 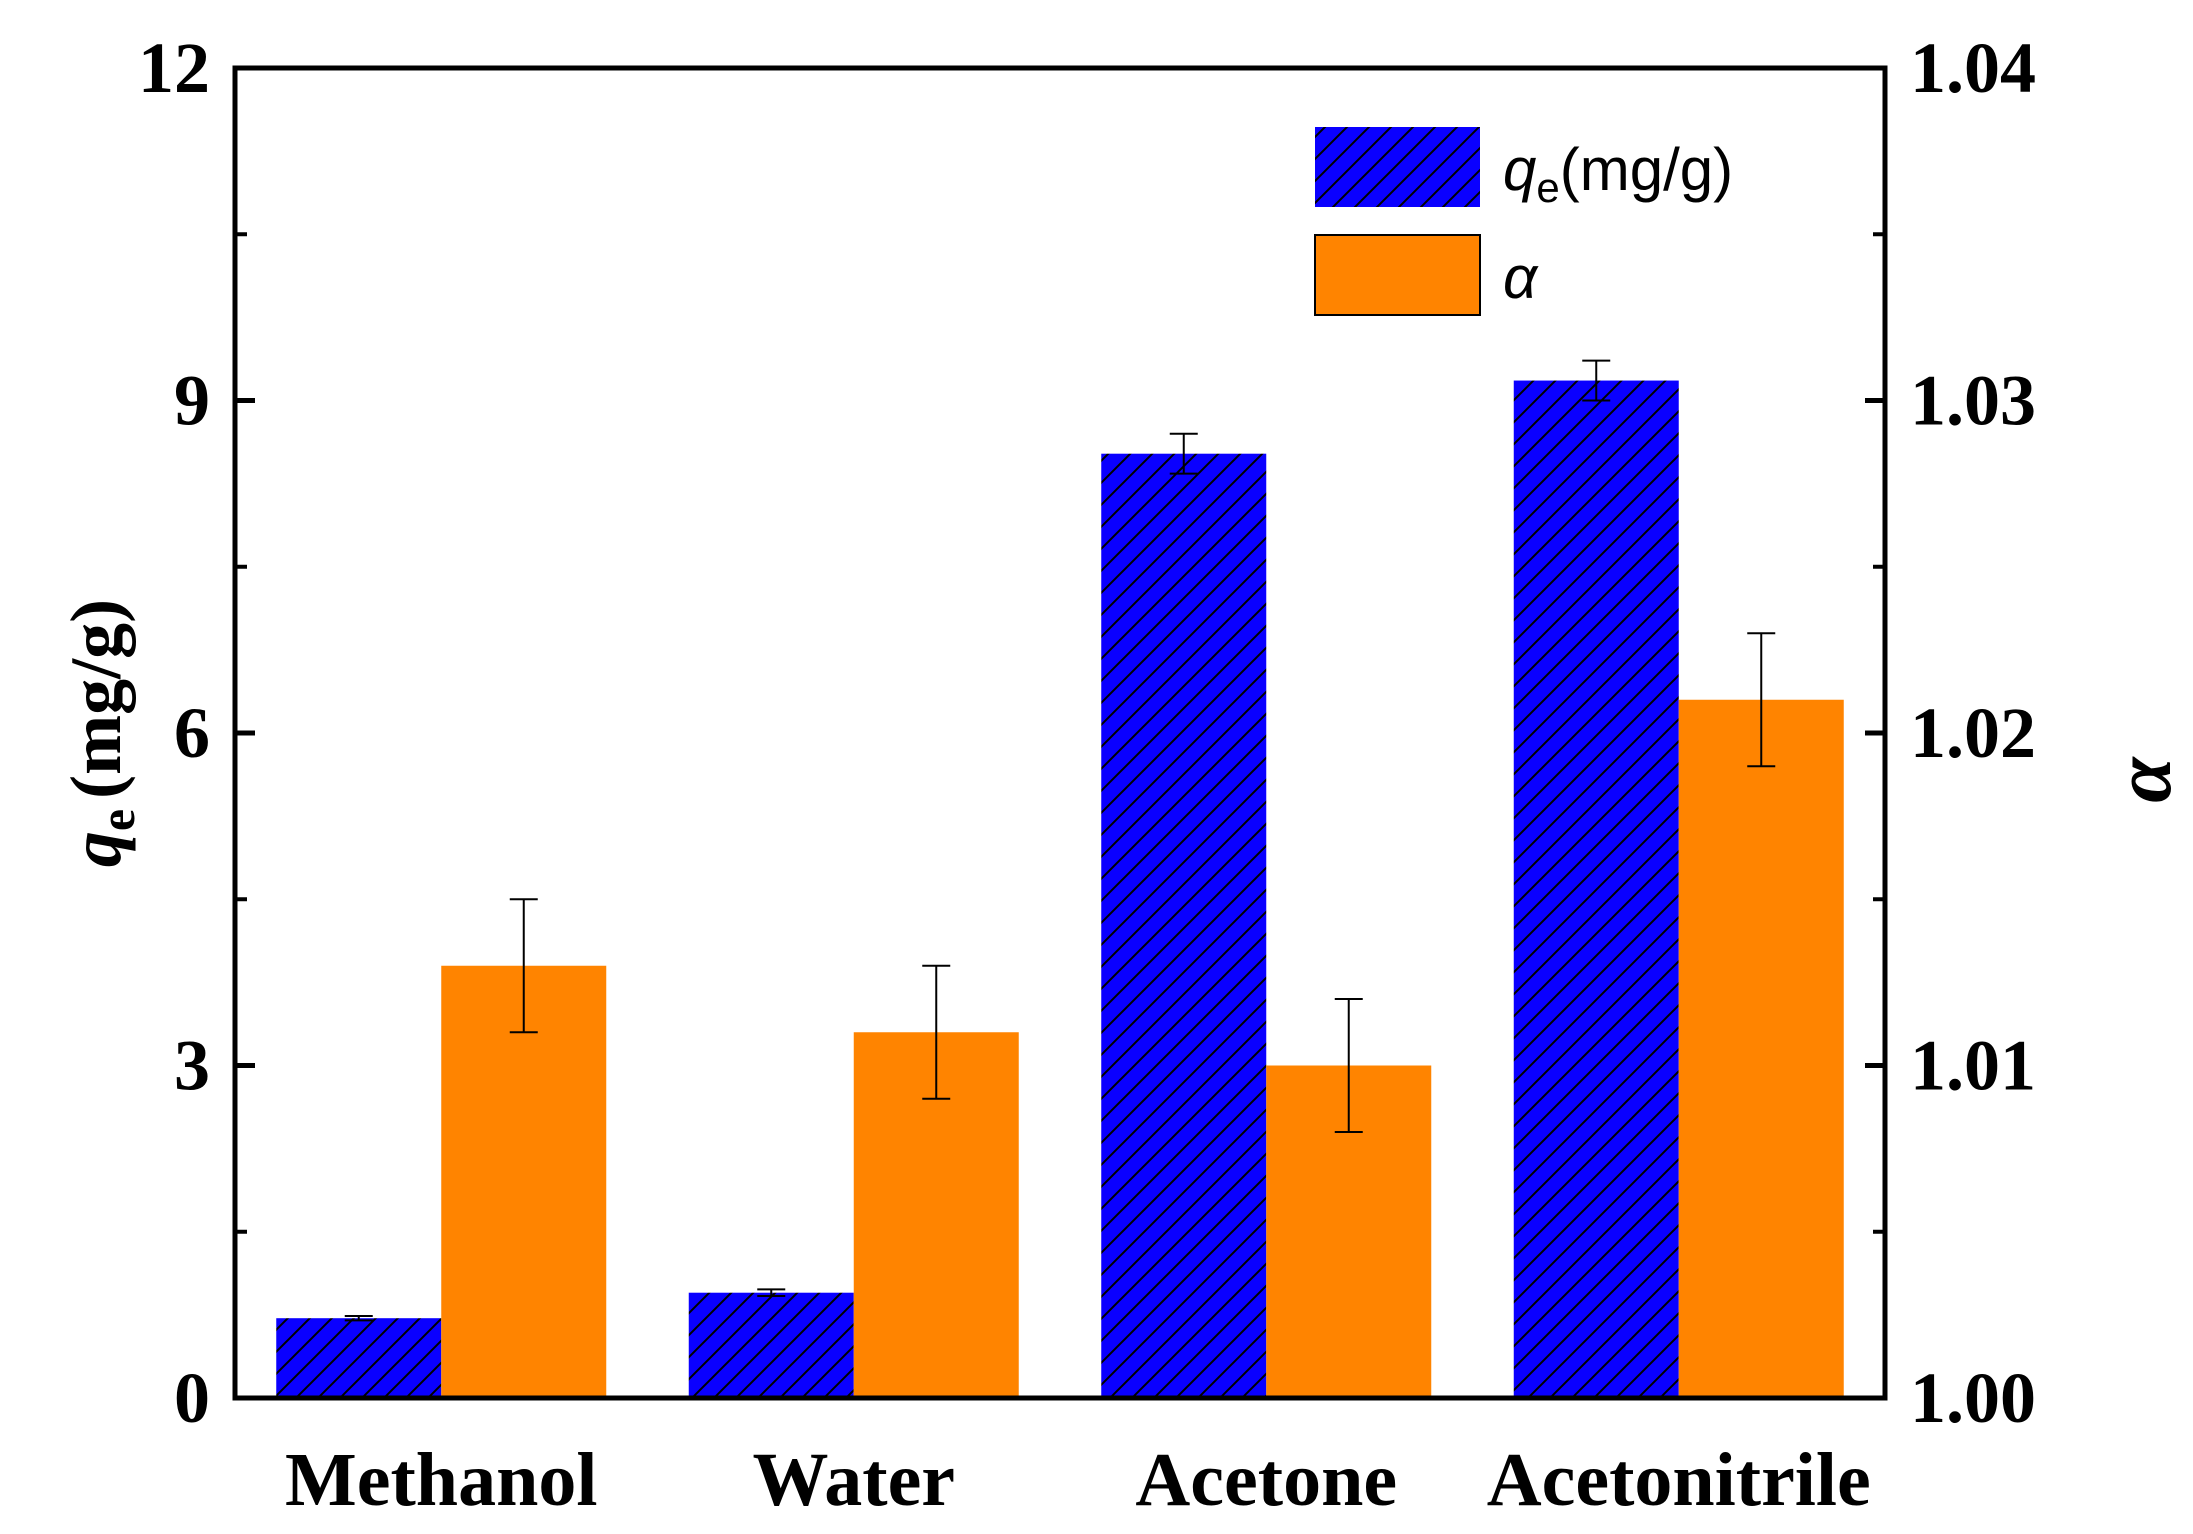 I want to click on bar-qe-acetonitrile, so click(x=1596, y=889).